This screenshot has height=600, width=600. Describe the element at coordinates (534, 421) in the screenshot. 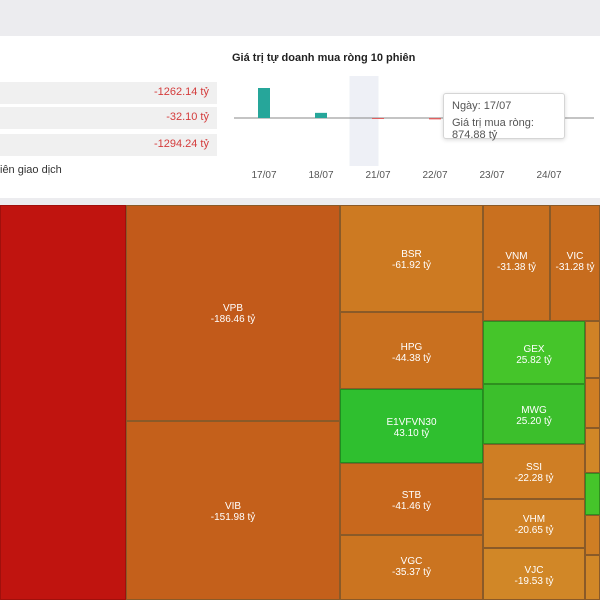

I see `tile-value: 25.20 tỷ` at that location.